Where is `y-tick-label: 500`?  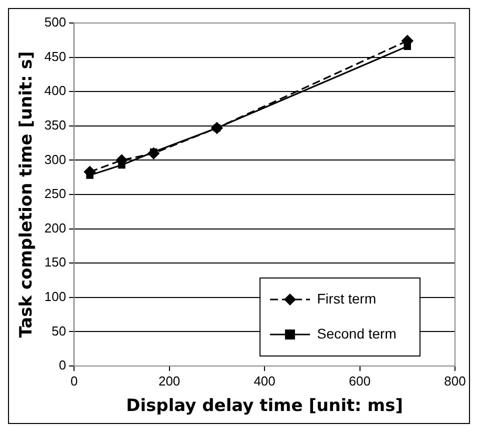
y-tick-label: 500 is located at coordinates (55, 22).